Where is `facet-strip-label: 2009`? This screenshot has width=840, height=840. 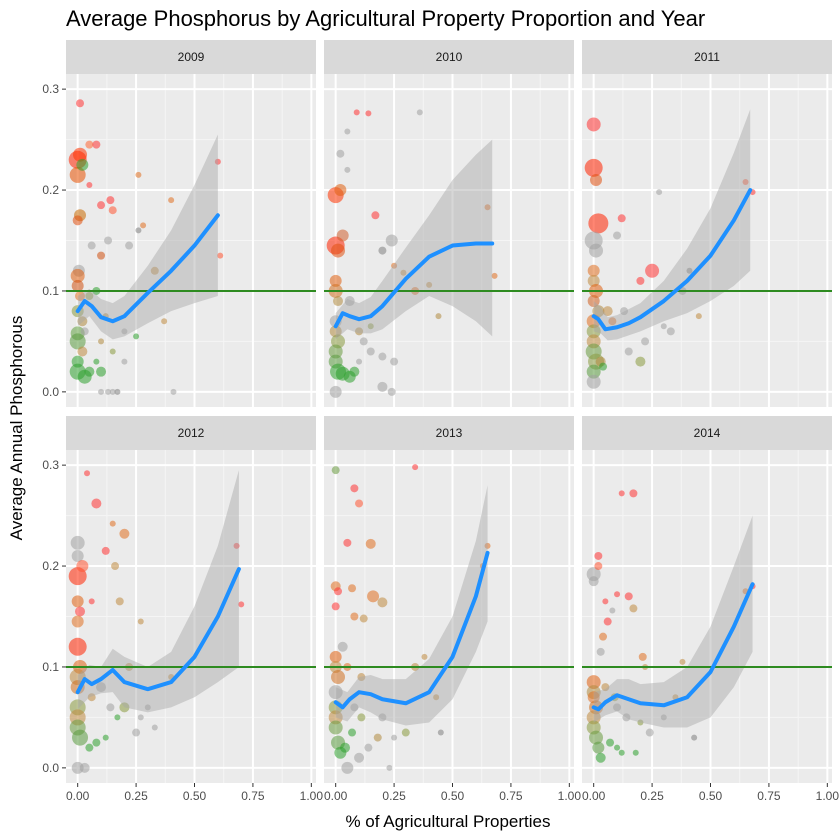 facet-strip-label: 2009 is located at coordinates (191, 57).